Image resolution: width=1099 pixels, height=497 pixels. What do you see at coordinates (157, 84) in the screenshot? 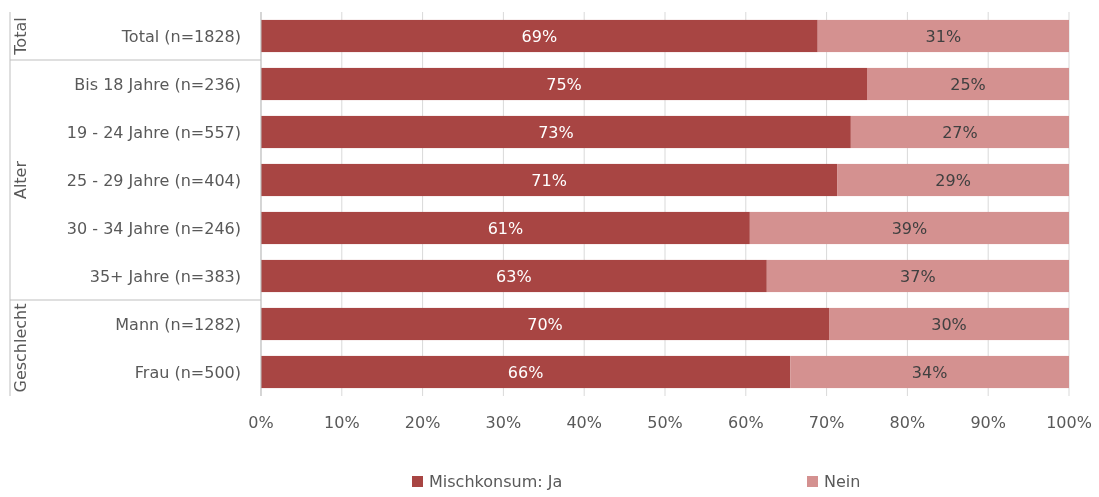
I see `y-tick-label: Bis 18 Jahre (n=236)` at bounding box center [157, 84].